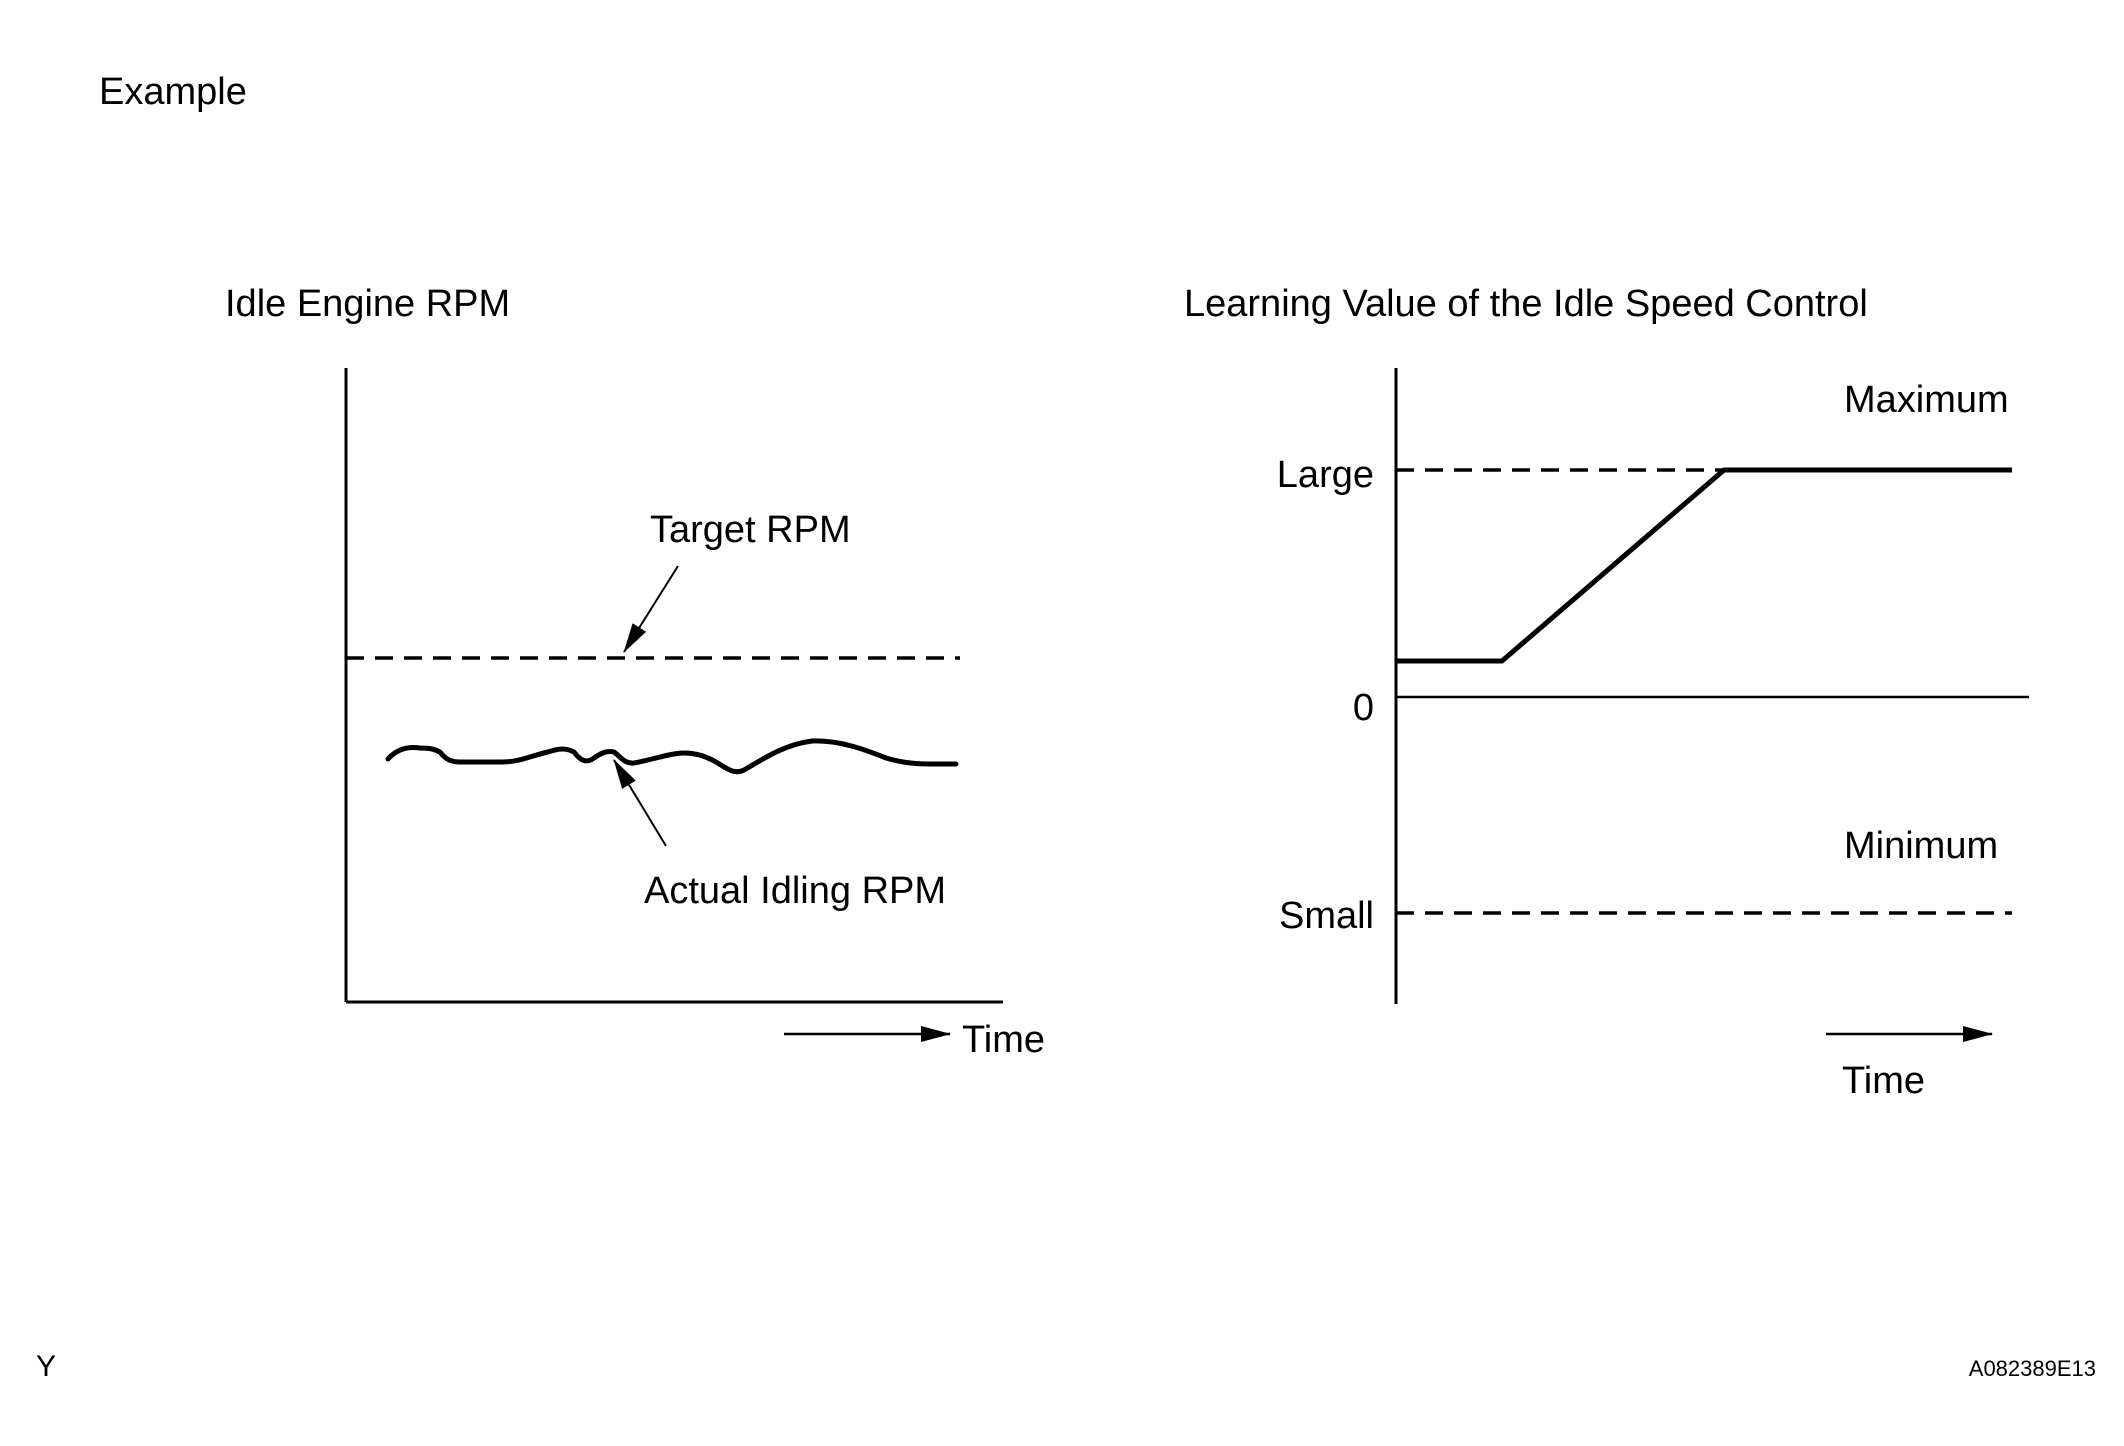 Image resolution: width=2124 pixels, height=1446 pixels. I want to click on actual-idling-rpm-leader, so click(640, 803).